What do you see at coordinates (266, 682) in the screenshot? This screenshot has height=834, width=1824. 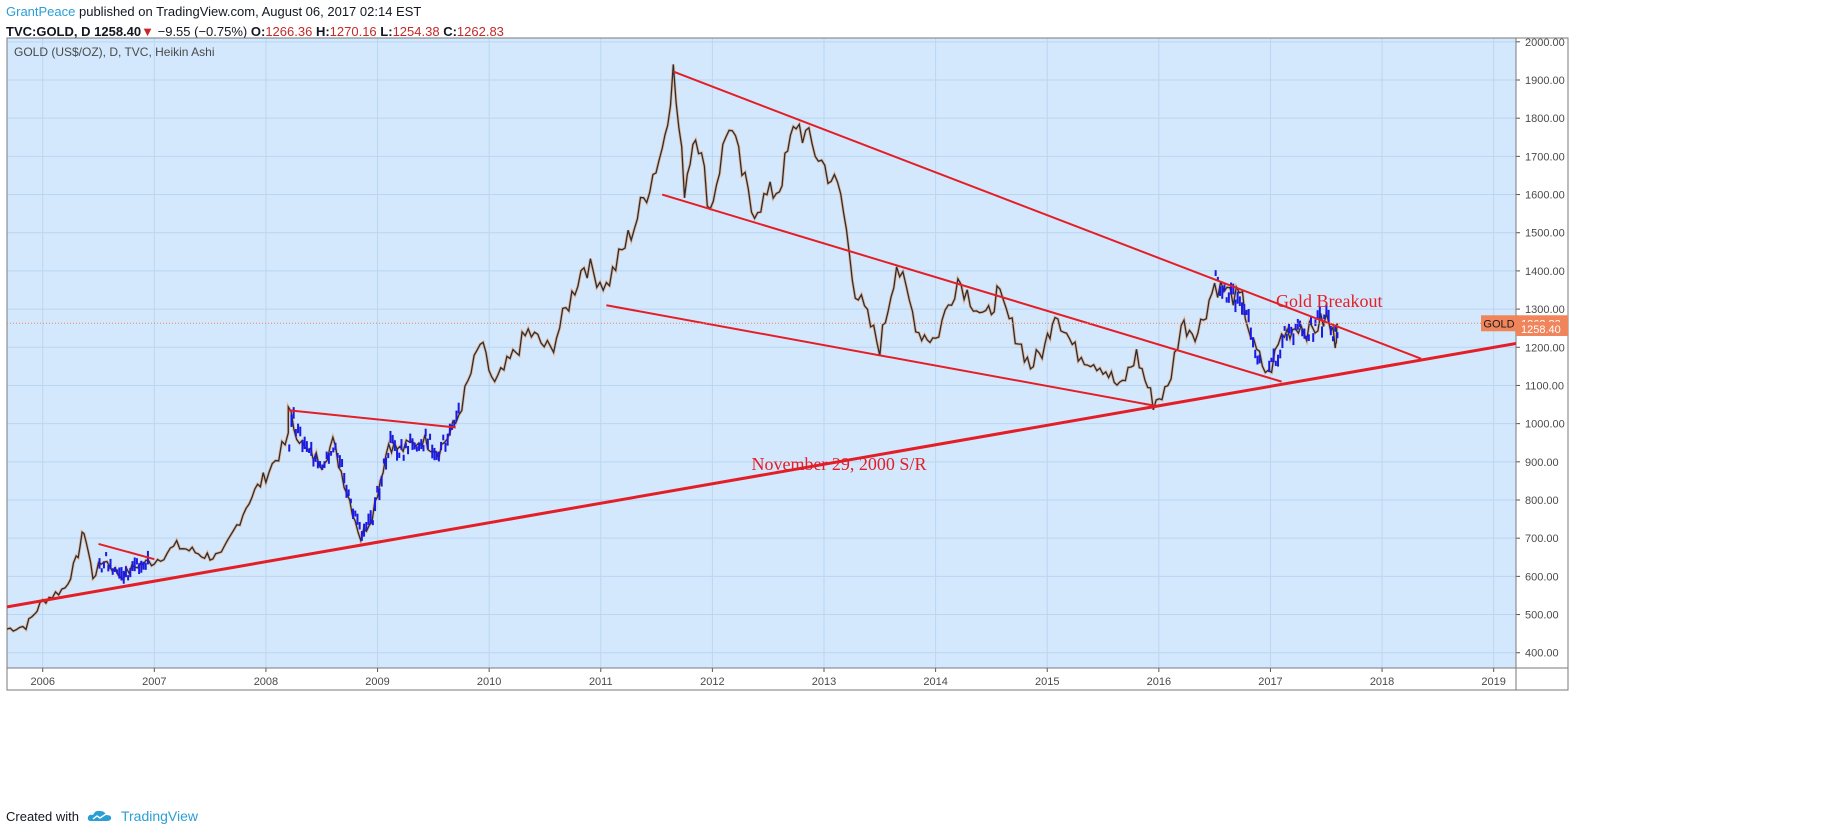 I see `x-tick-label: 2008` at bounding box center [266, 682].